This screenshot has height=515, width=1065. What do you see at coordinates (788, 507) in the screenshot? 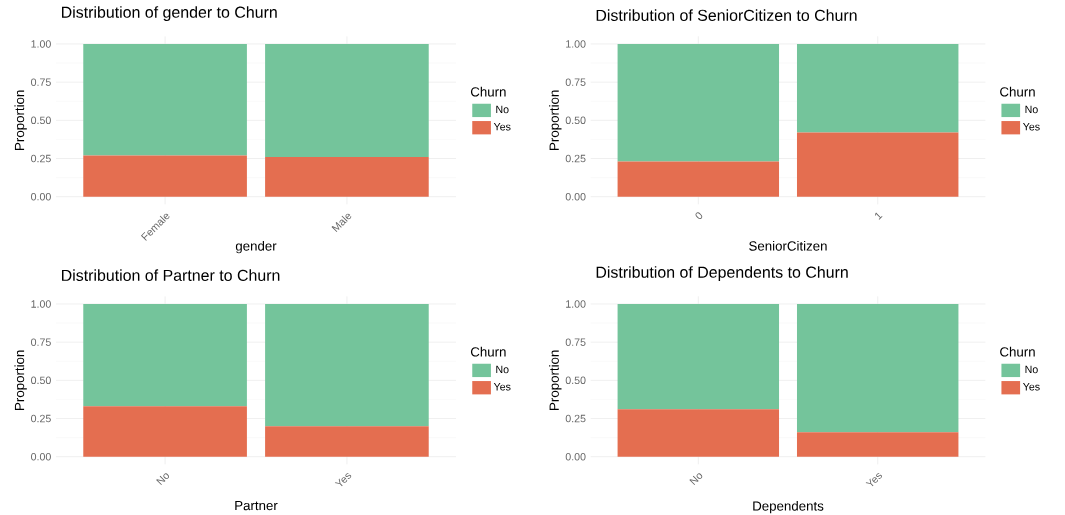
I see `x-axis-title: Dependents` at bounding box center [788, 507].